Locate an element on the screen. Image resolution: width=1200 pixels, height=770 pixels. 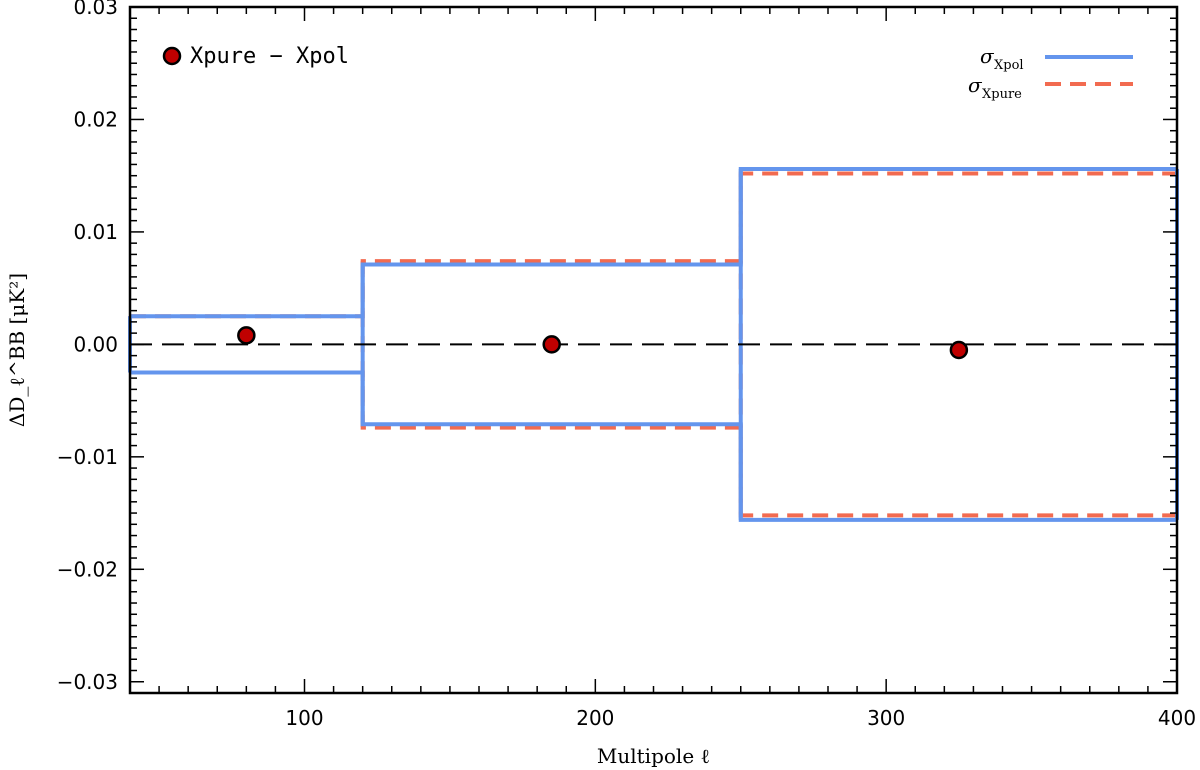
legend-label-points: Xpure − Xpol is located at coordinates (269, 56).